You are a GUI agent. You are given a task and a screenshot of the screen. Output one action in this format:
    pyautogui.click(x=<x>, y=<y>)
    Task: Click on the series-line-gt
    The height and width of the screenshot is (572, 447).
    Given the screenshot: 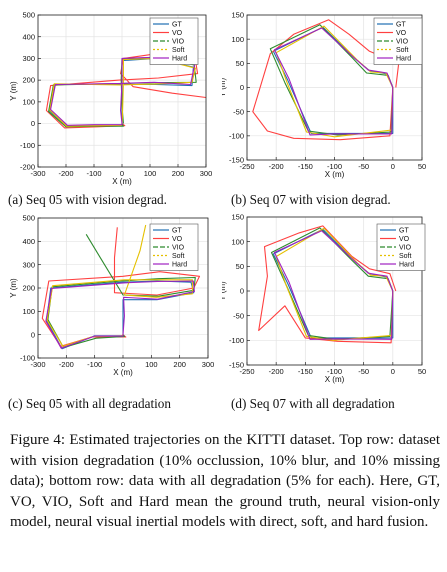 What is the action you would take?
    pyautogui.click(x=333, y=283)
    